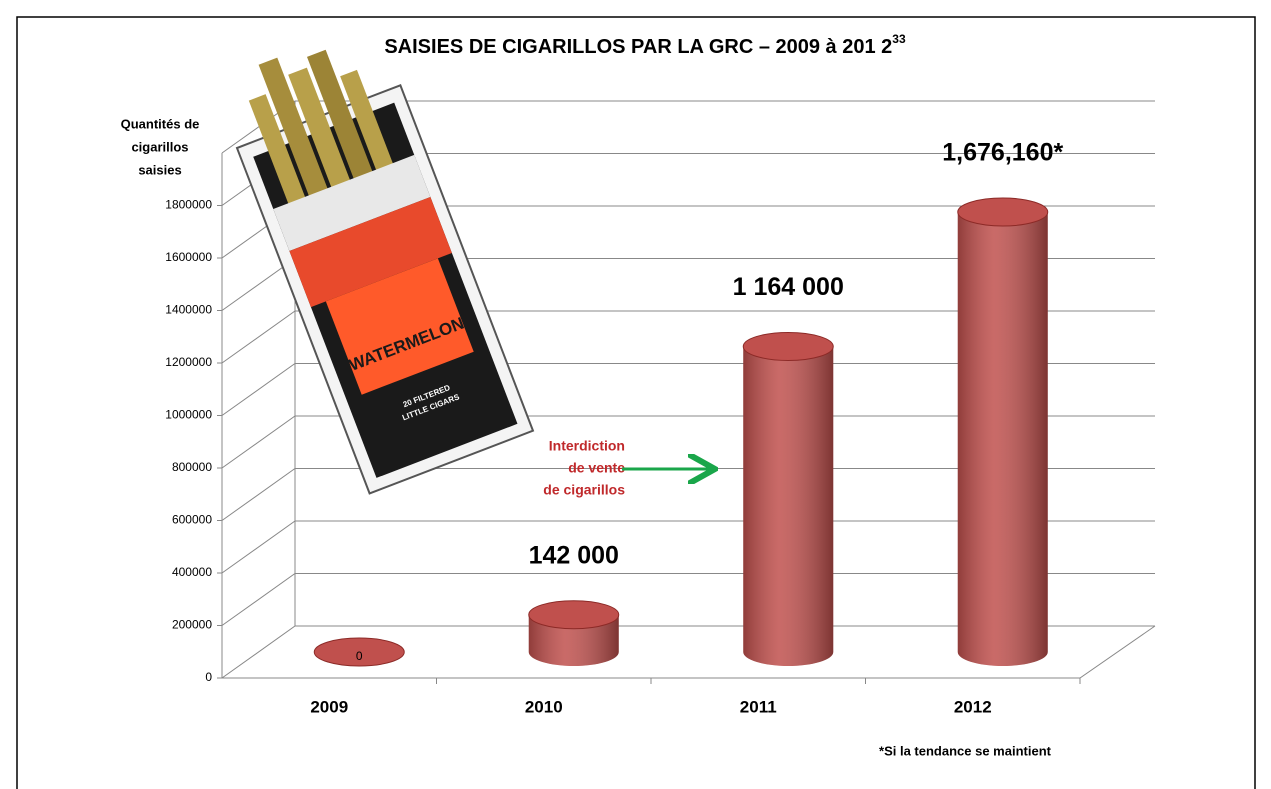  What do you see at coordinates (188, 310) in the screenshot?
I see `y-tick-label: 1400000` at bounding box center [188, 310].